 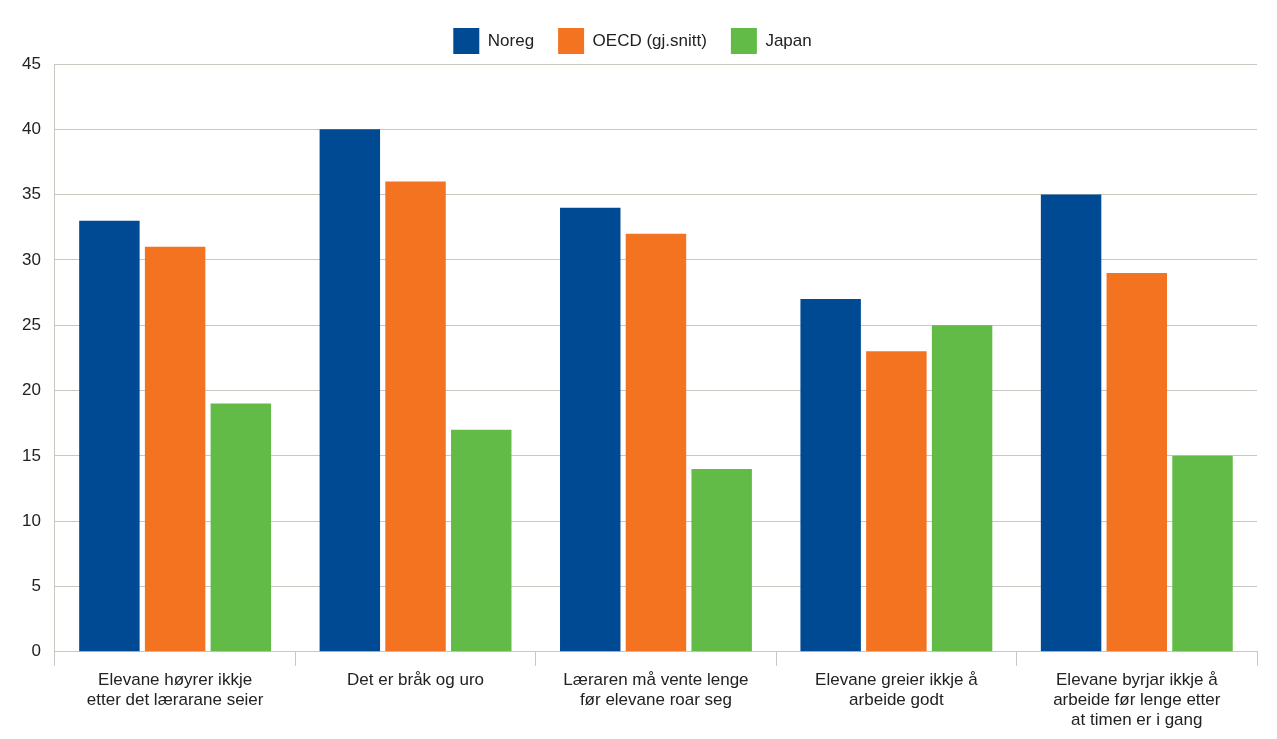 What do you see at coordinates (36, 586) in the screenshot?
I see `y-tick-label: 5` at bounding box center [36, 586].